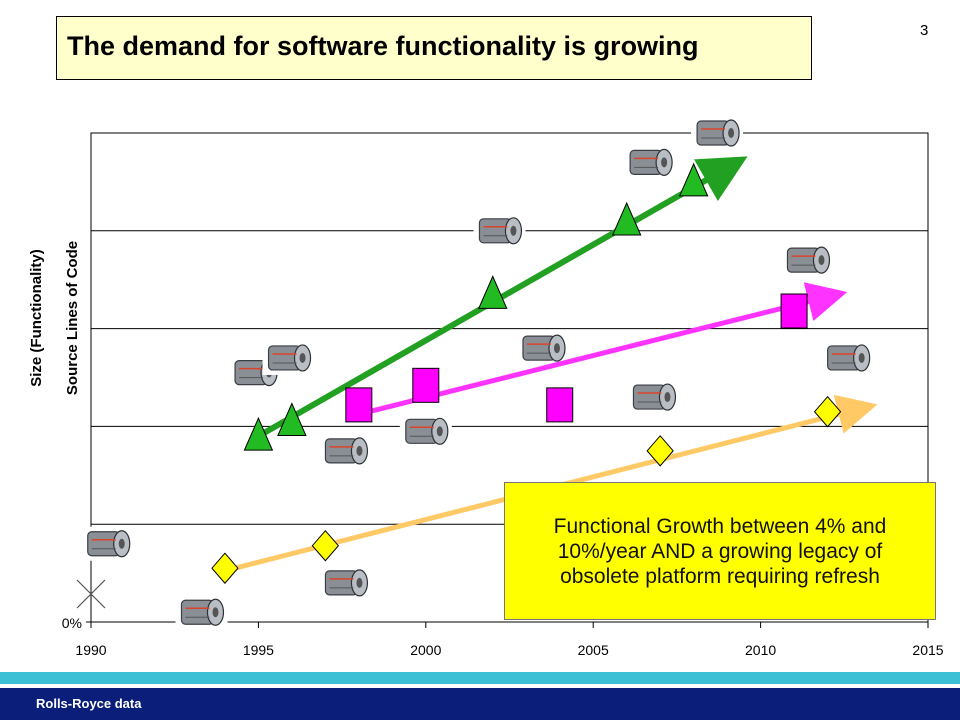 The image size is (960, 720). I want to click on x-tick-label: 2015, so click(927, 650).